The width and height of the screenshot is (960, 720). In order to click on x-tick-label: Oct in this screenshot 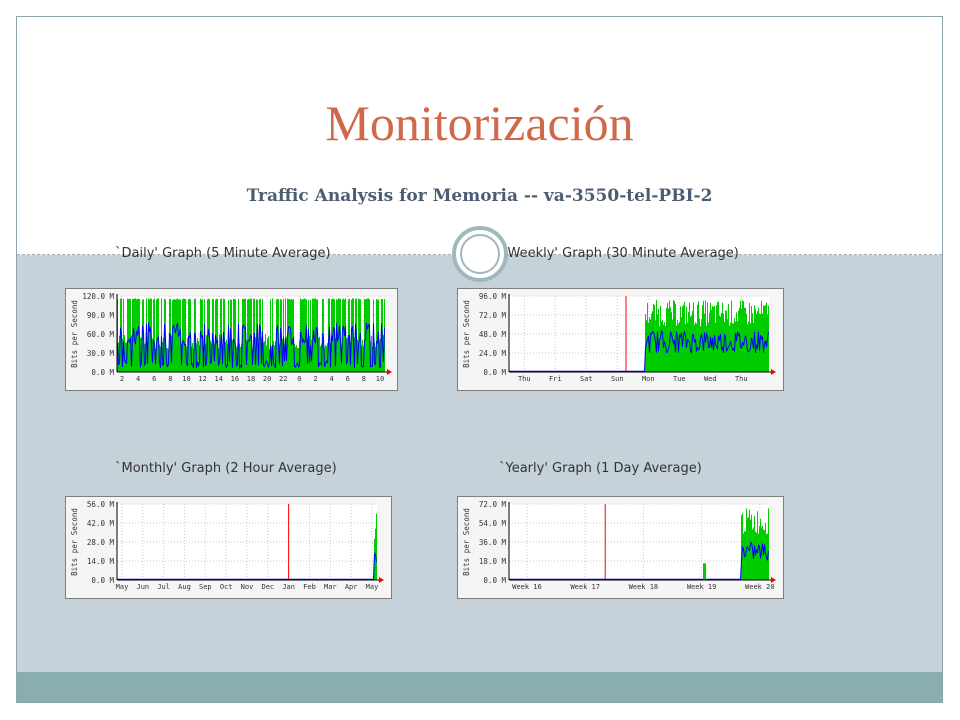, I will do `click(226, 587)`.